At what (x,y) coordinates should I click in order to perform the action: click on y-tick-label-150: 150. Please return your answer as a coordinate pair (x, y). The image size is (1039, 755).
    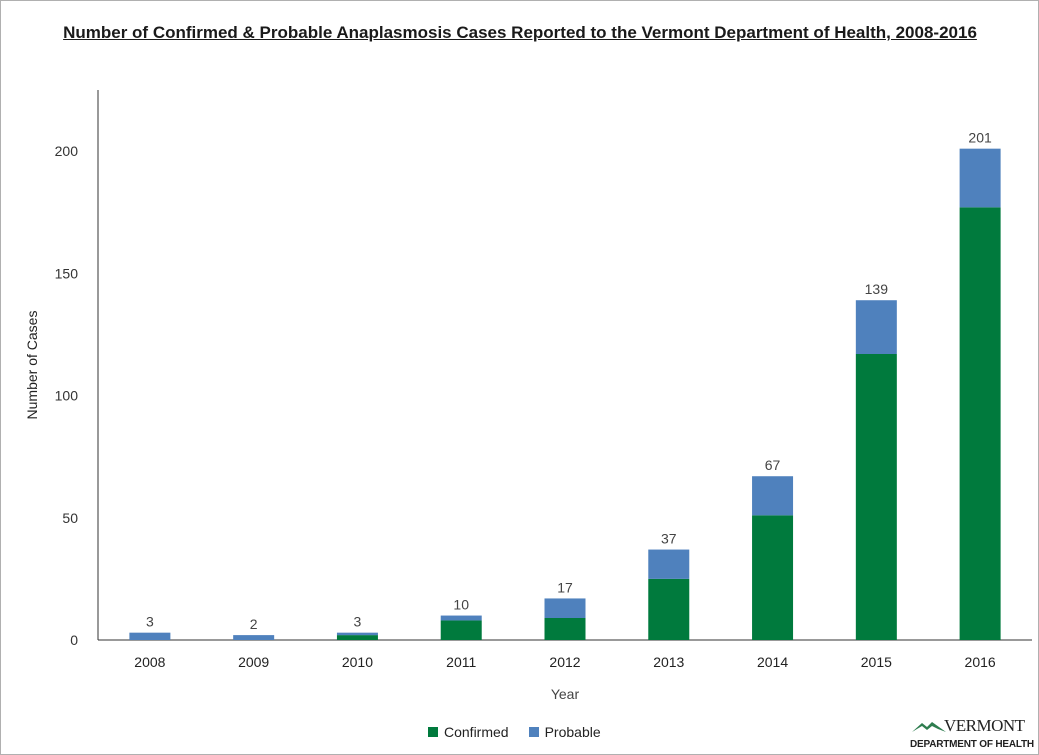
    Looking at the image, I should click on (67, 273).